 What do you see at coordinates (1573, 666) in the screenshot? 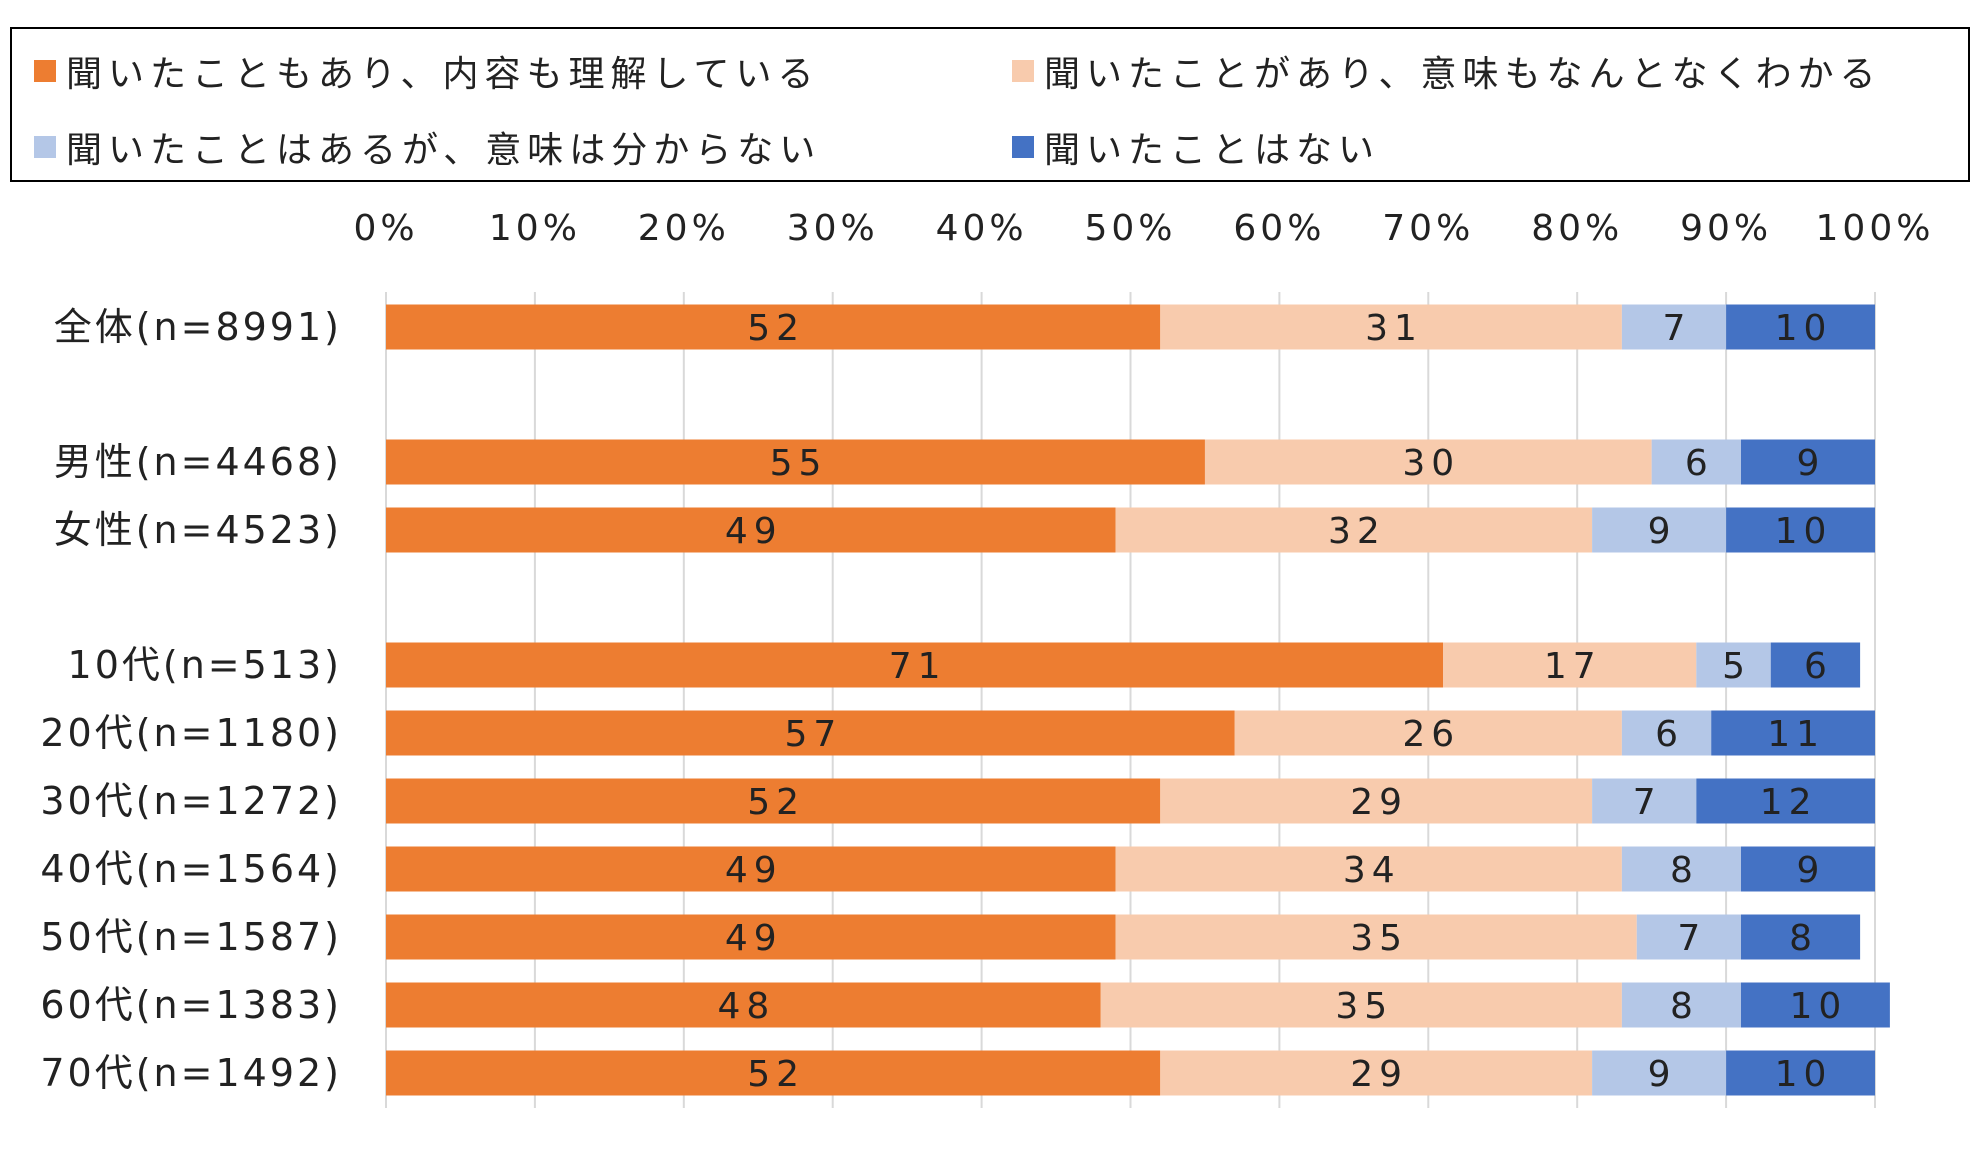
I see `data-label-vaguely-knows: 17` at bounding box center [1573, 666].